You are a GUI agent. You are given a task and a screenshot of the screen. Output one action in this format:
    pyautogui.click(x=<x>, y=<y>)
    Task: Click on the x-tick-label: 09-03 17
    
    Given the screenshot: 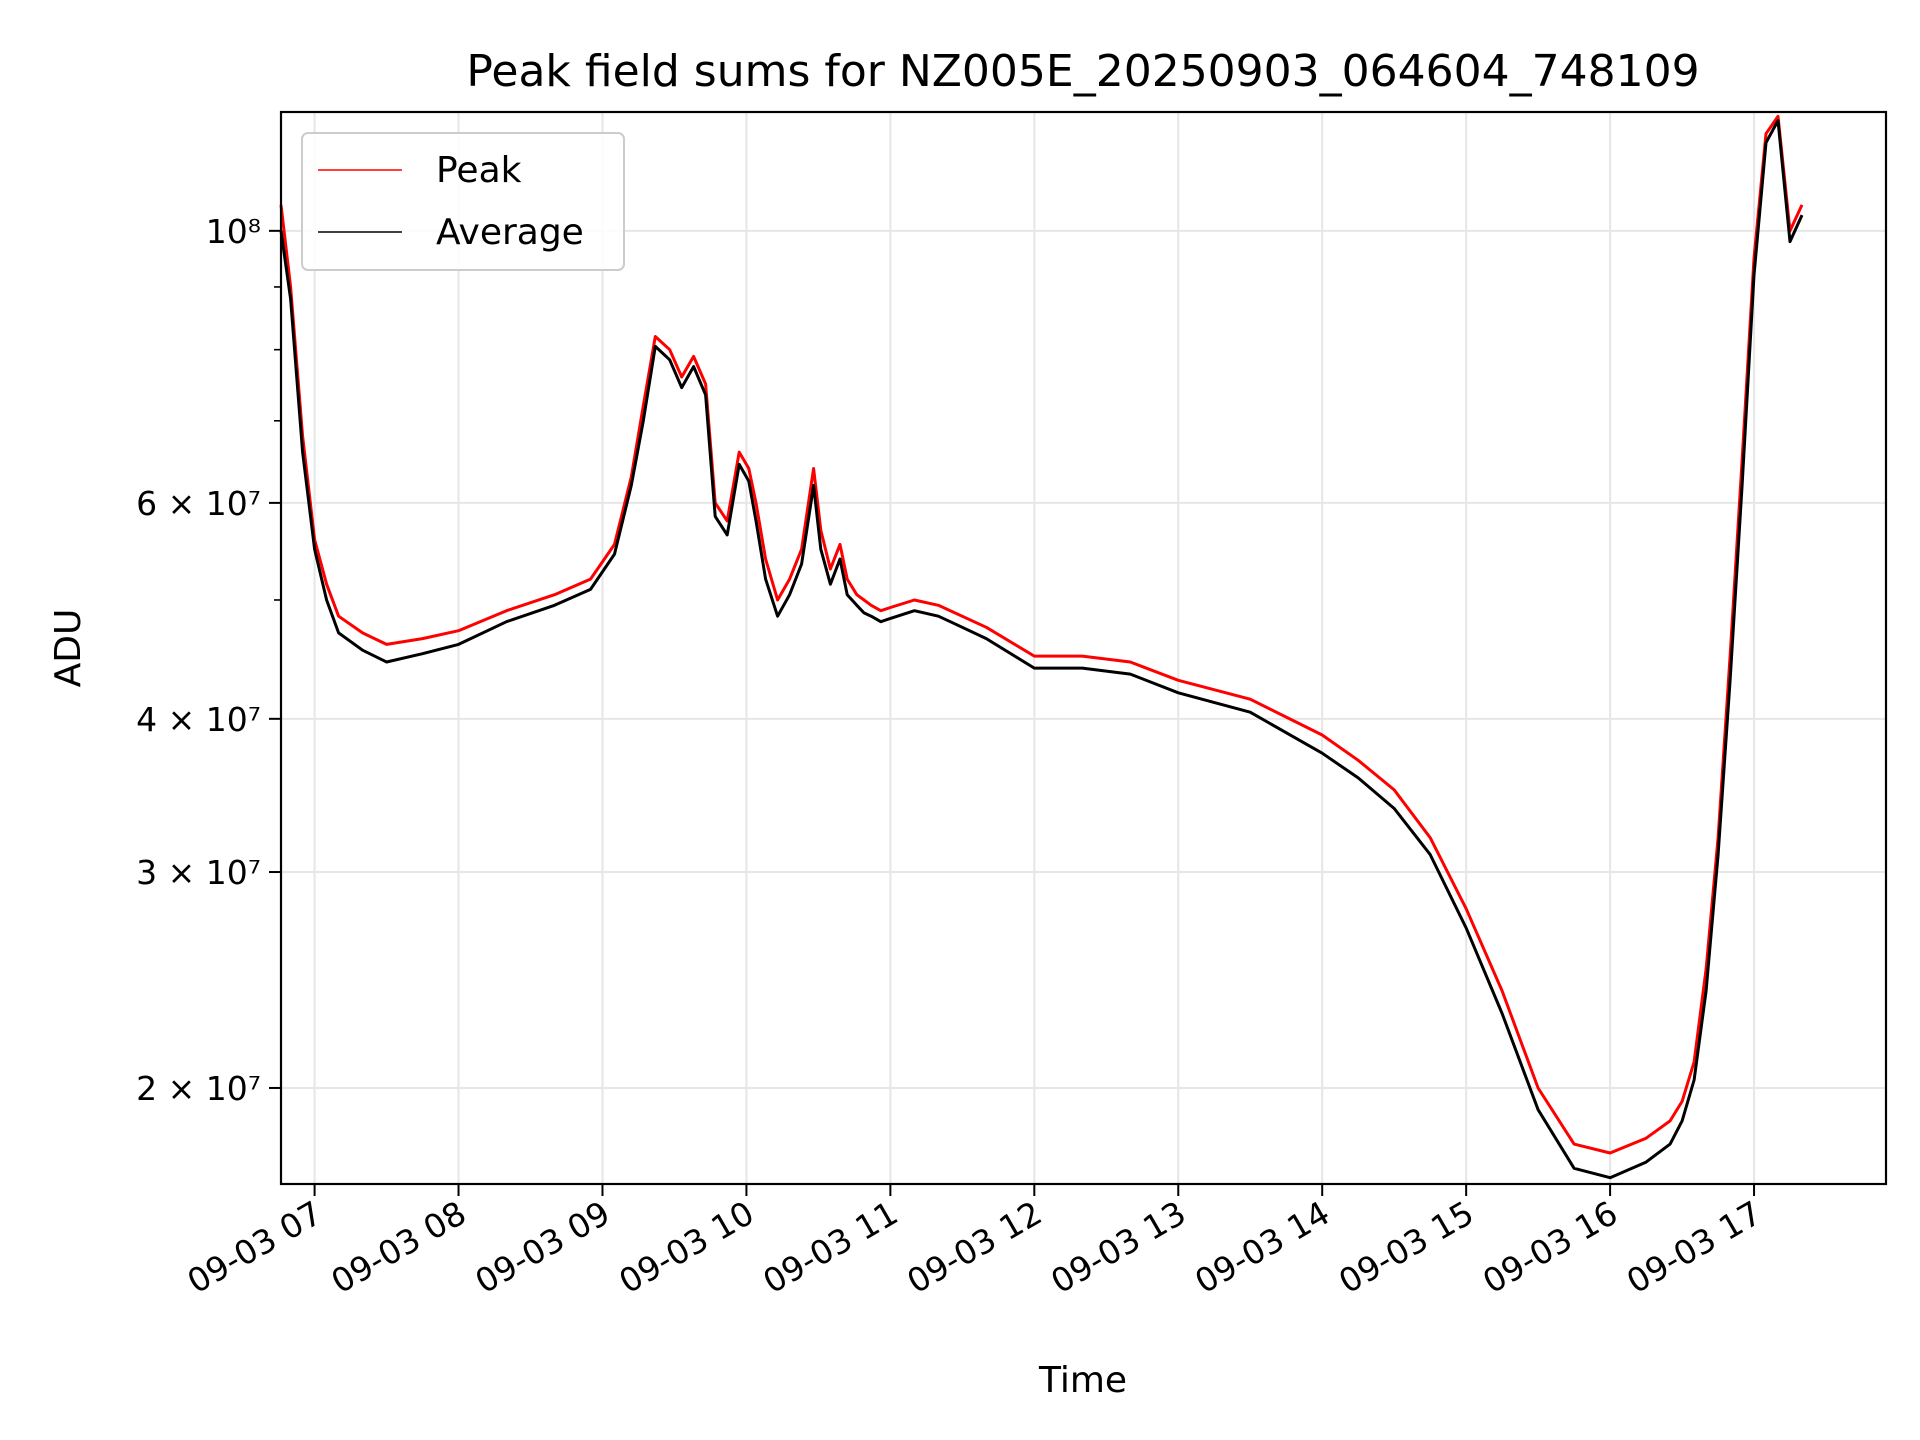 What is the action you would take?
    pyautogui.click(x=1694, y=1247)
    